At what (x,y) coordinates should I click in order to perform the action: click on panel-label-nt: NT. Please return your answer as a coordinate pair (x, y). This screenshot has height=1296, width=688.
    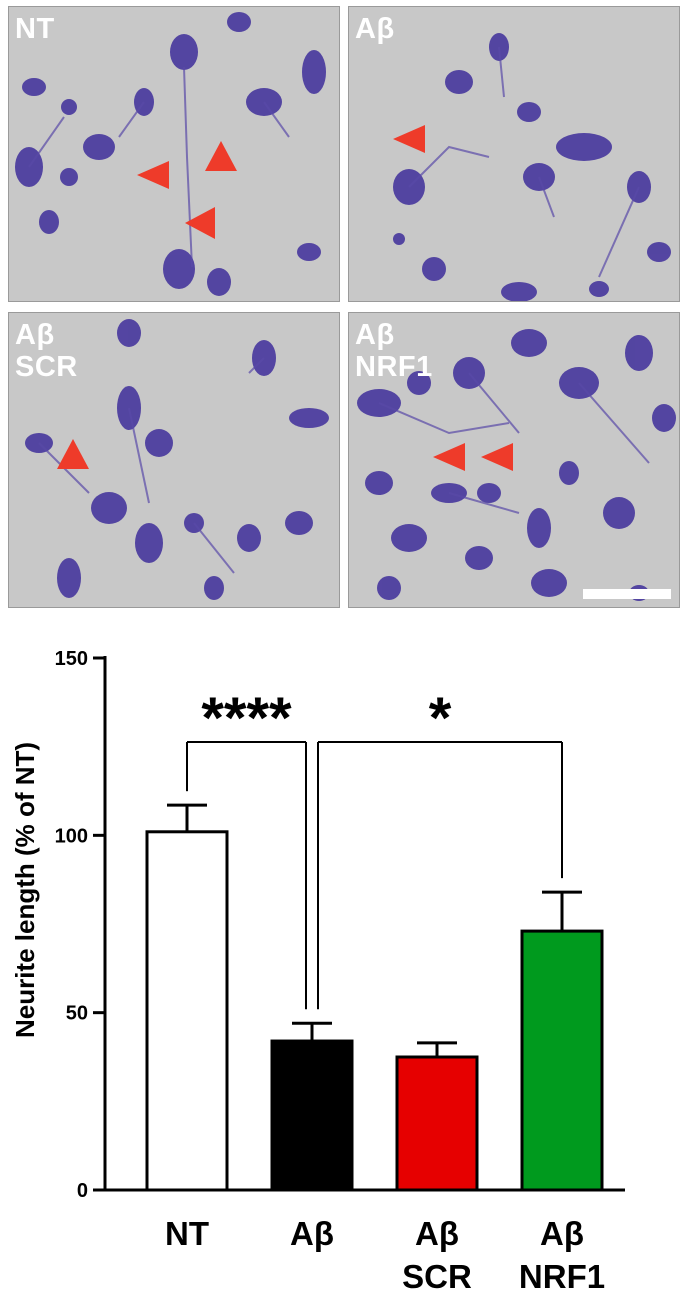
    Looking at the image, I should click on (35, 29).